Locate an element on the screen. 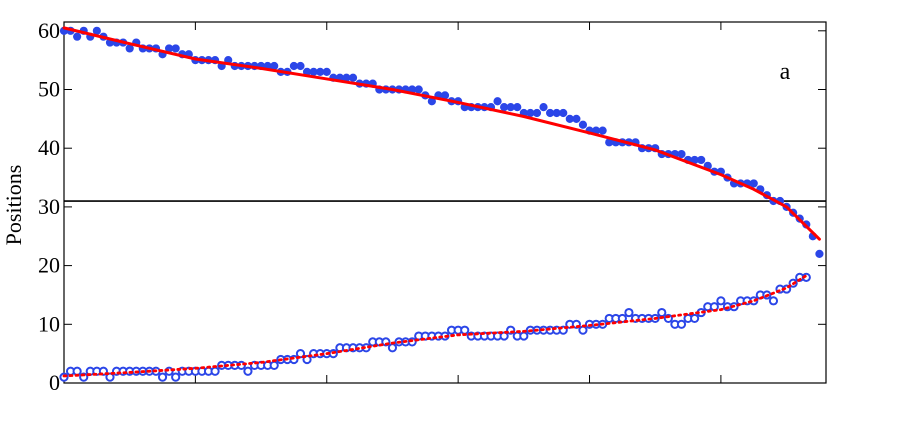 This screenshot has width=913, height=433. y-tick-label: 20 is located at coordinates (49, 265).